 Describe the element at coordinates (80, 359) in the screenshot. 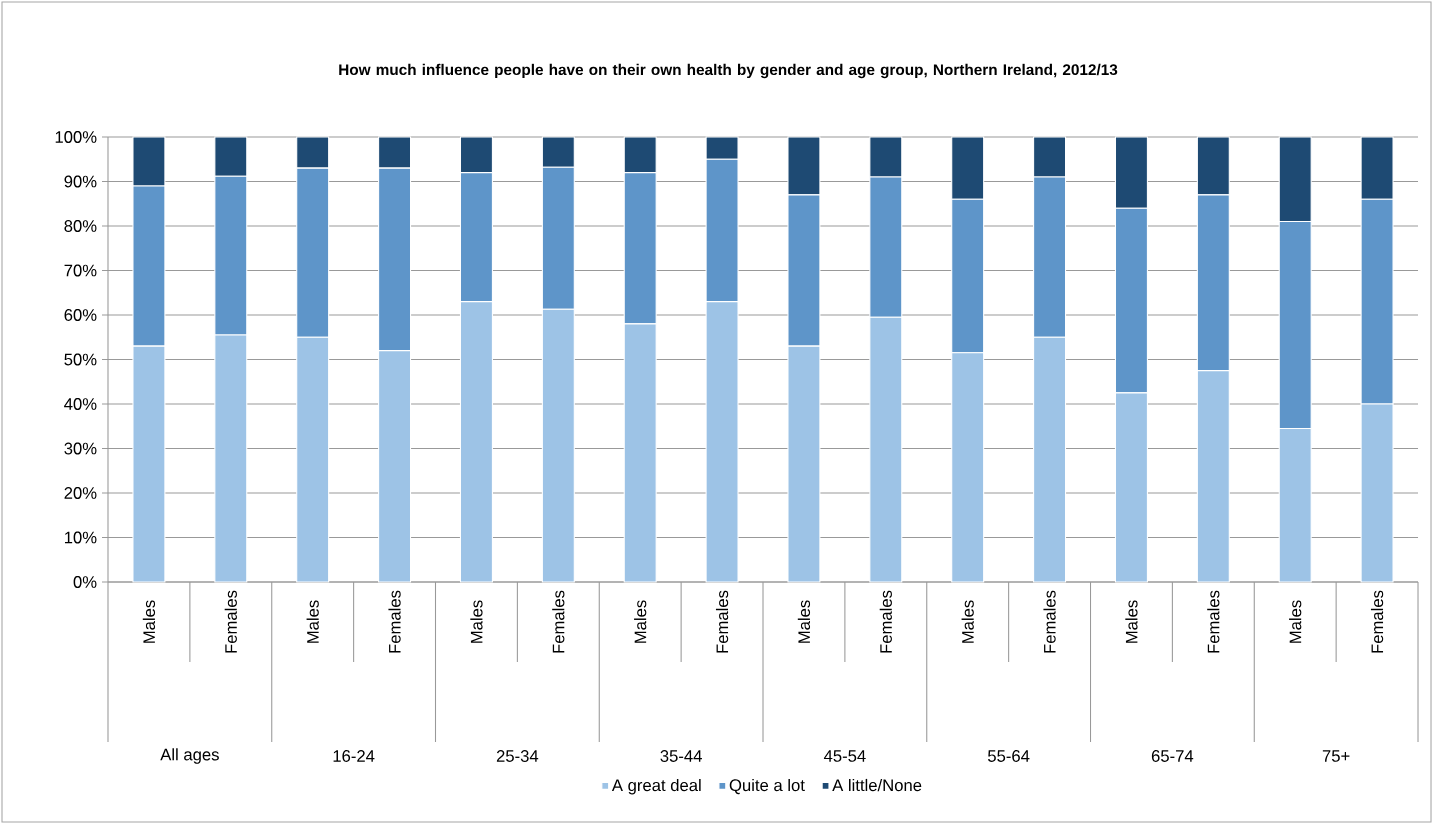

I see `y-tick-label: 50%` at that location.